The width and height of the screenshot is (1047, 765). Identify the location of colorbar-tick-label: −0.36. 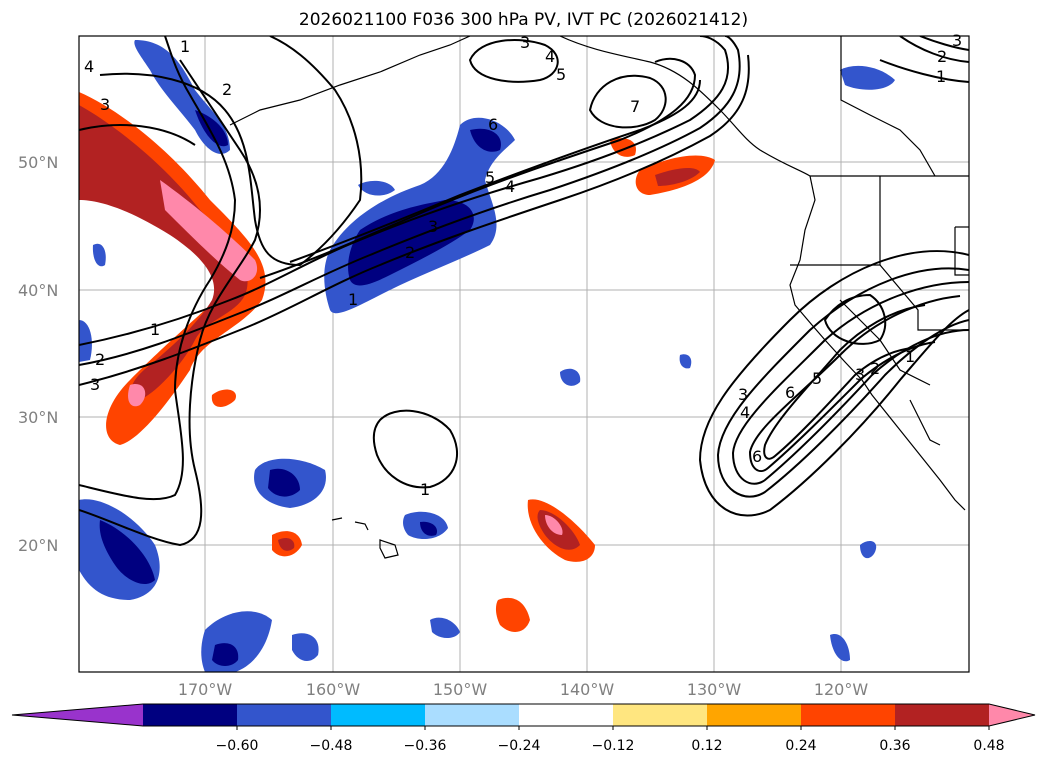
(425, 746).